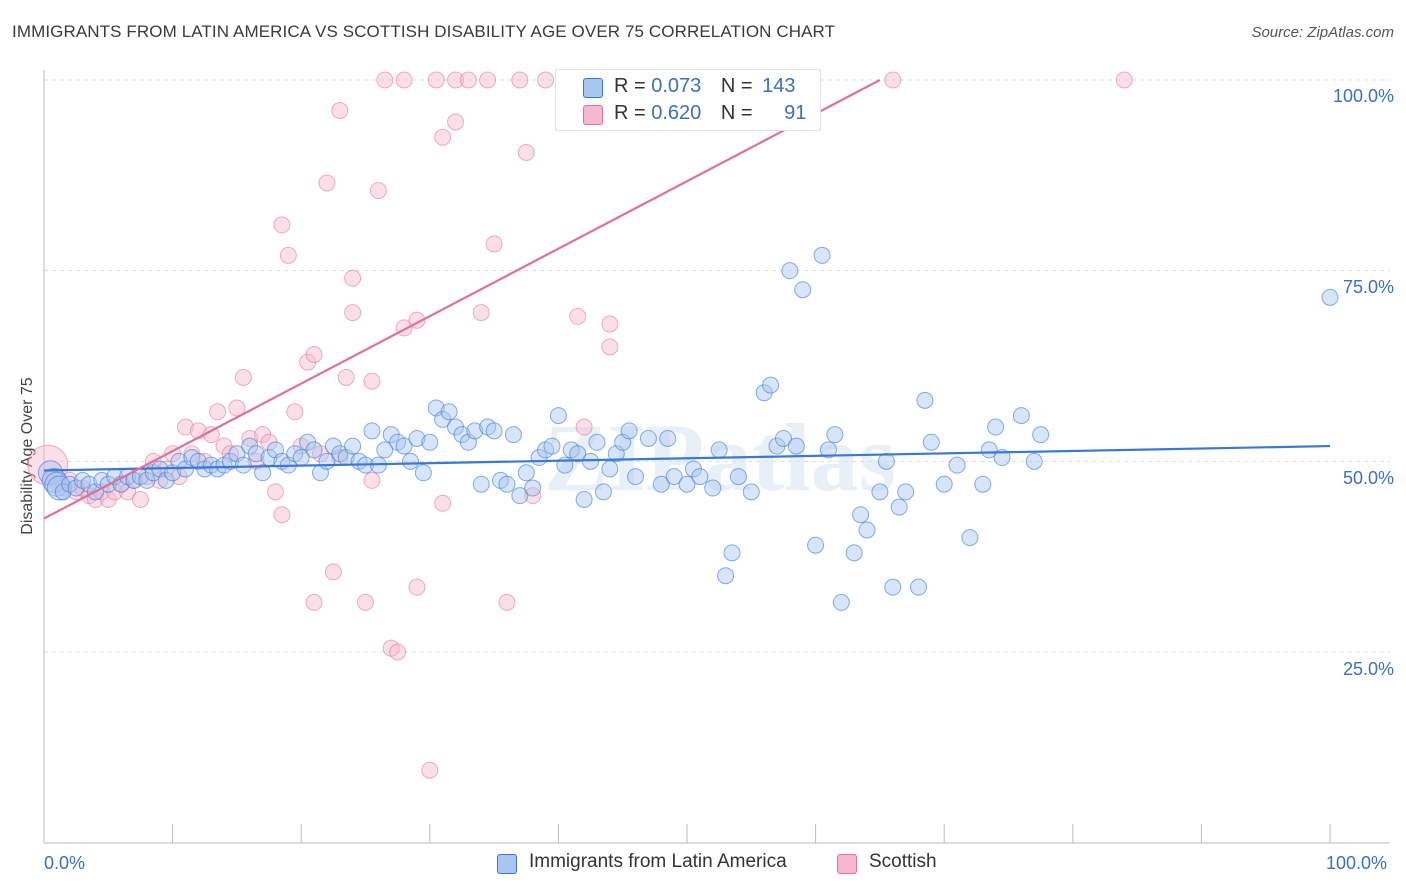  What do you see at coordinates (1363, 96) in the screenshot?
I see `y-tick-100: 100.0%` at bounding box center [1363, 96].